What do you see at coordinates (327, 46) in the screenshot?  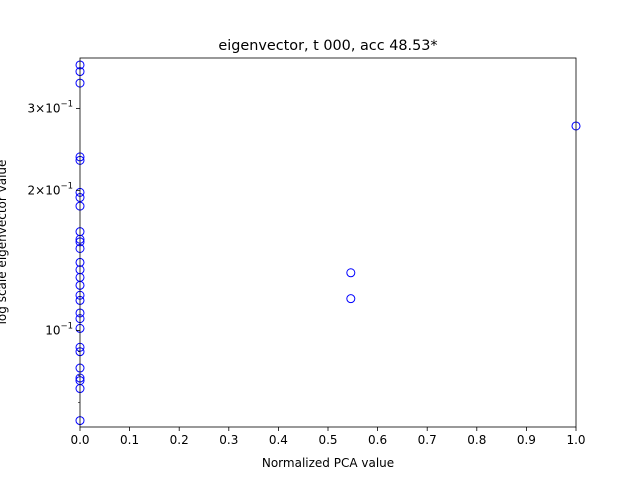 I see `chart-title: eigenvector, t 000, acc 48.53*` at bounding box center [327, 46].